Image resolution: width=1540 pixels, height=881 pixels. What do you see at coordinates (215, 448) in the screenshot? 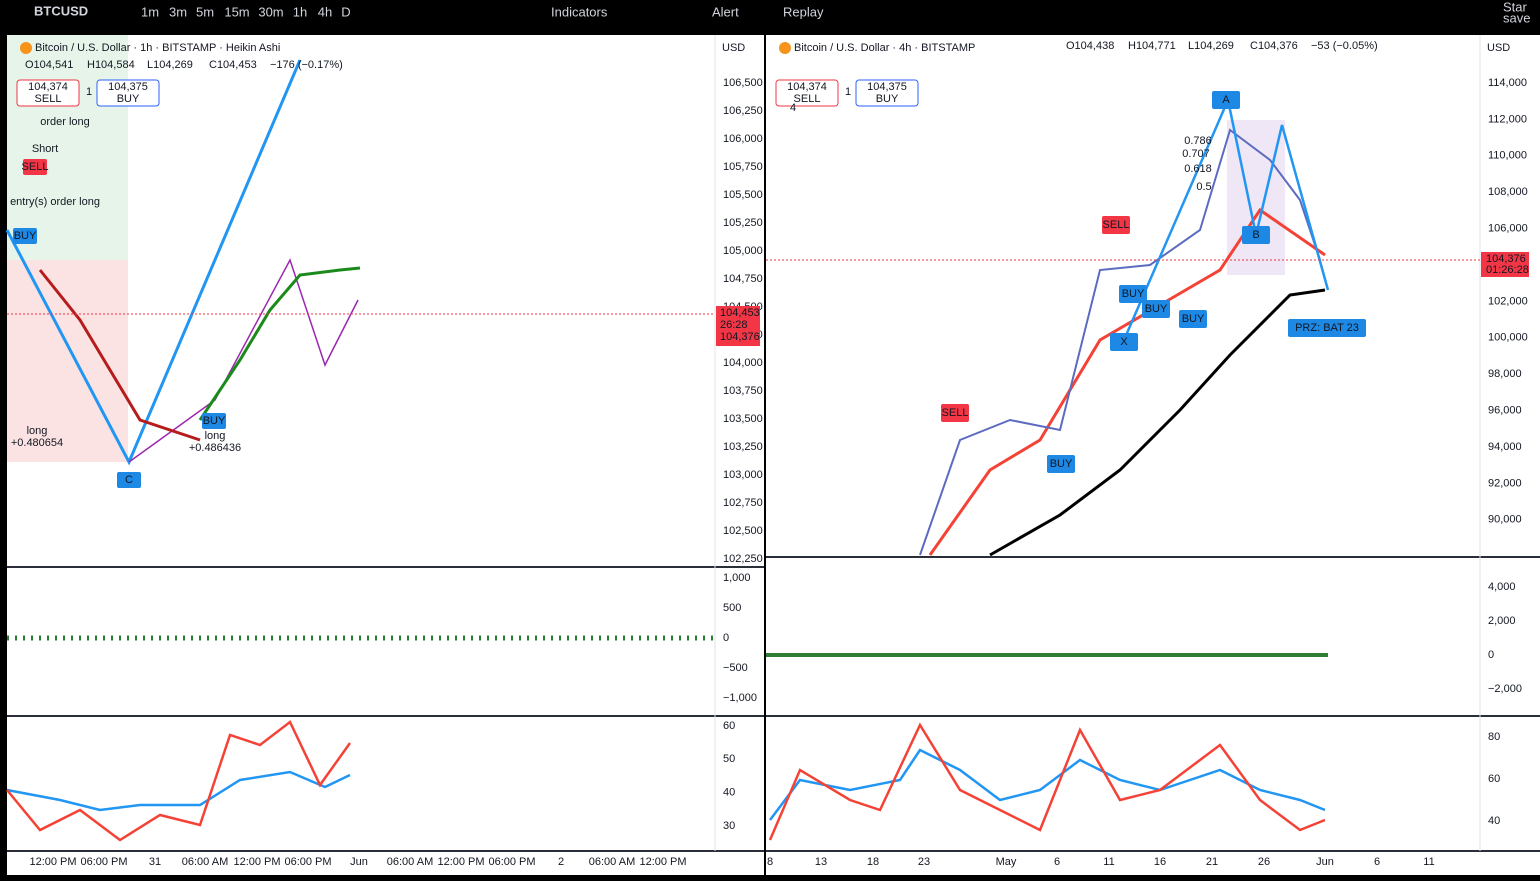
I see `annotation: +0.486436` at bounding box center [215, 448].